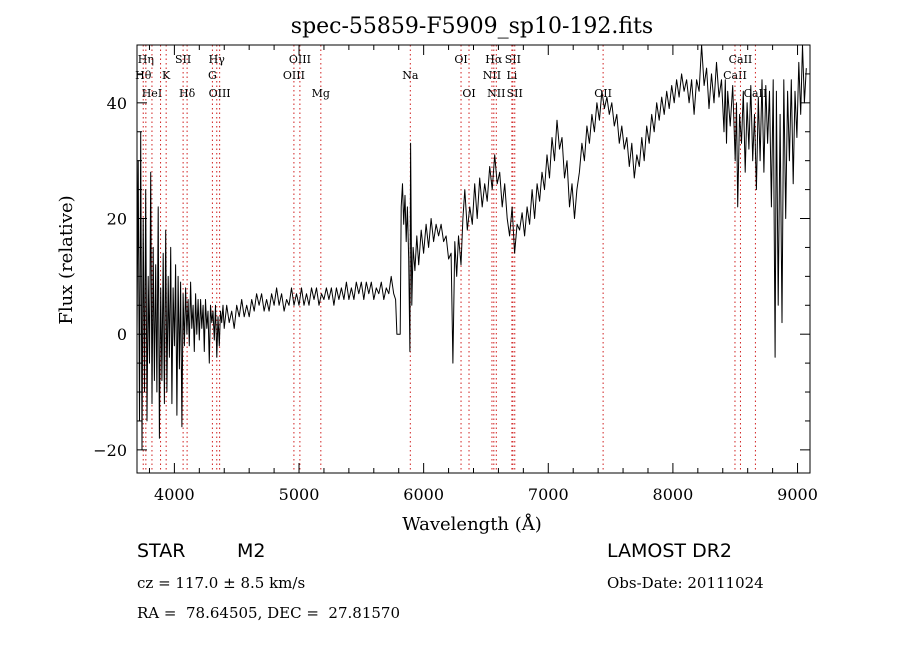 This screenshot has height=650, width=900. Describe the element at coordinates (299, 494) in the screenshot. I see `x-tick-label: 5000` at that location.